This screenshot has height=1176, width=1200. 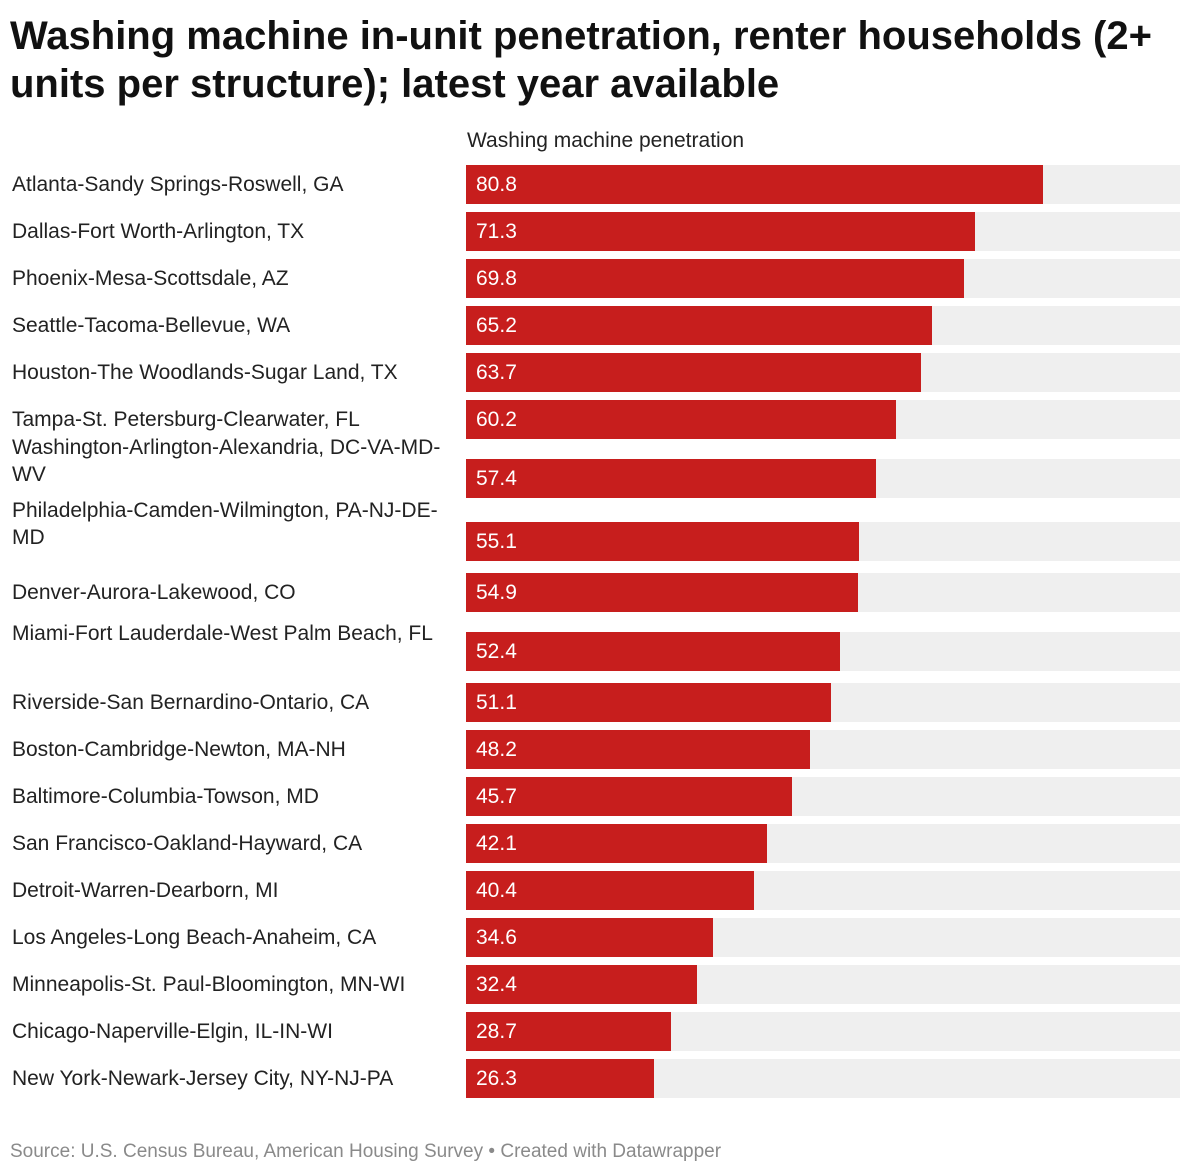 What do you see at coordinates (823, 843) in the screenshot?
I see `bar-track: 42.1` at bounding box center [823, 843].